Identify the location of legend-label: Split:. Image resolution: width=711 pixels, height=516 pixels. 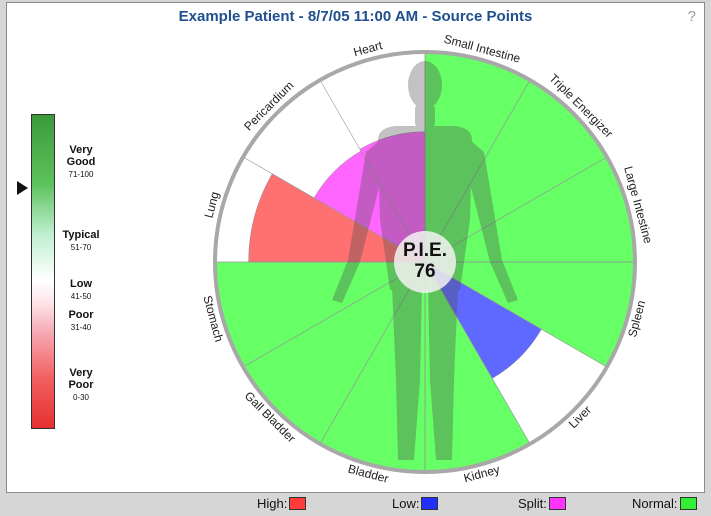
(532, 503).